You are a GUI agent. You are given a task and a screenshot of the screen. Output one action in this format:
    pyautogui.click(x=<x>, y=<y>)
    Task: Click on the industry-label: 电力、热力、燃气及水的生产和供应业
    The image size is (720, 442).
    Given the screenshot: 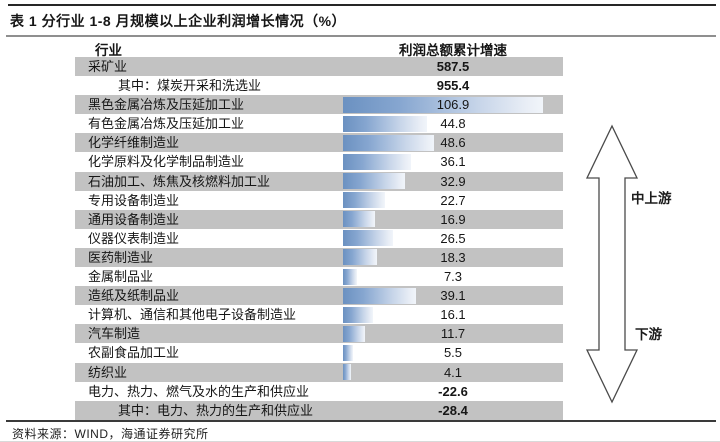 What is the action you would take?
    pyautogui.click(x=199, y=391)
    